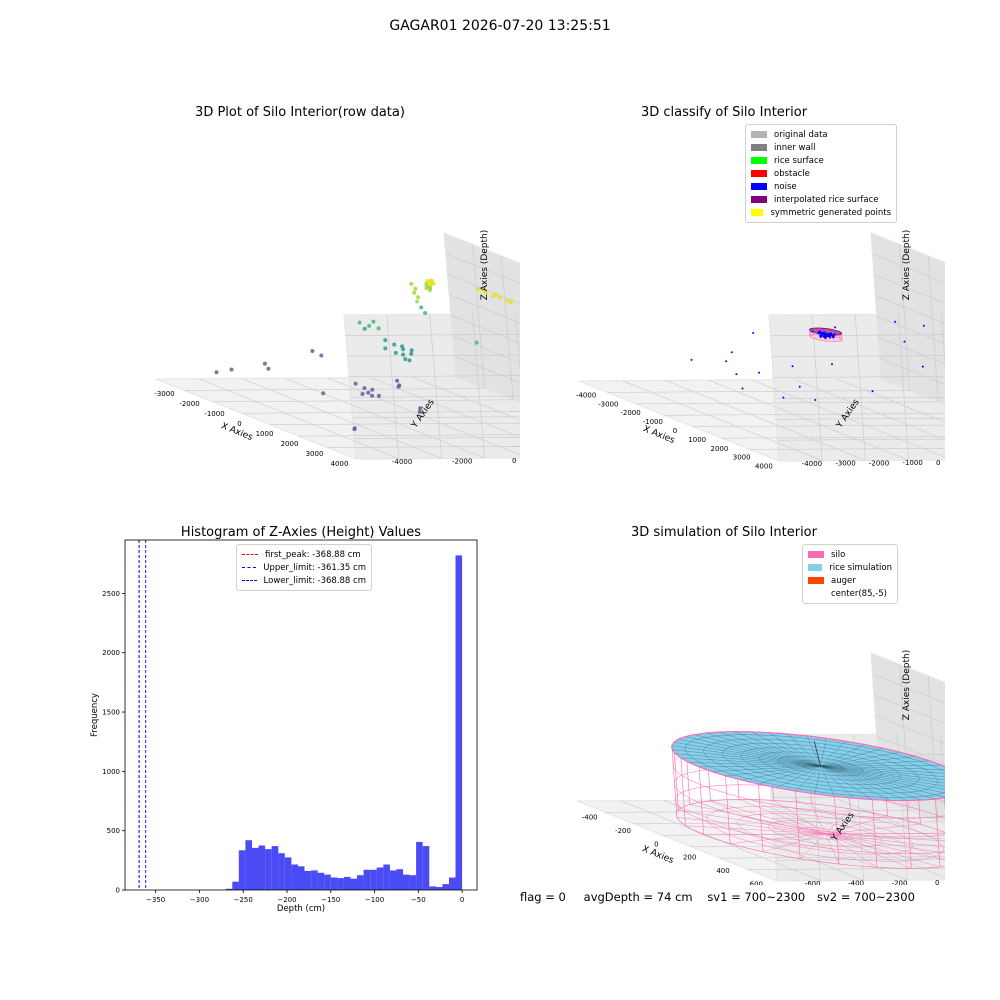  Describe the element at coordinates (720, 449) in the screenshot. I see `panel2-xtick-label: 2000` at that location.